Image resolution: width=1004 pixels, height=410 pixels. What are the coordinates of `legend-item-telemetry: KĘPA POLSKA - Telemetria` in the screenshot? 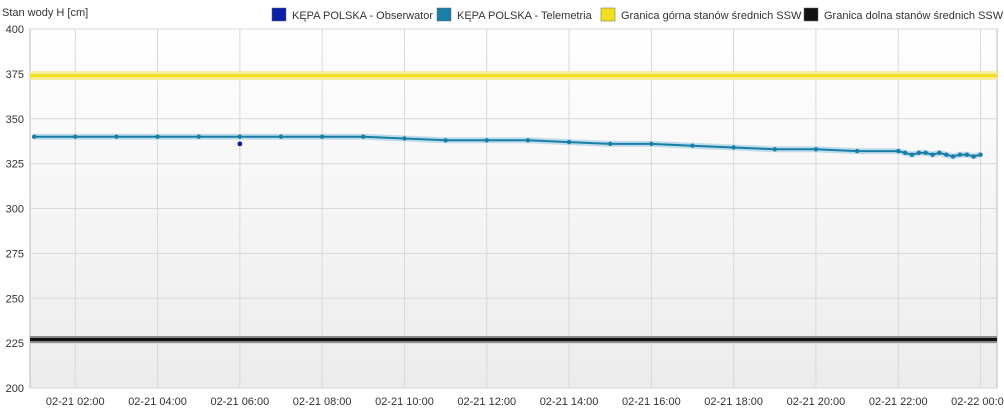 It's located at (514, 14).